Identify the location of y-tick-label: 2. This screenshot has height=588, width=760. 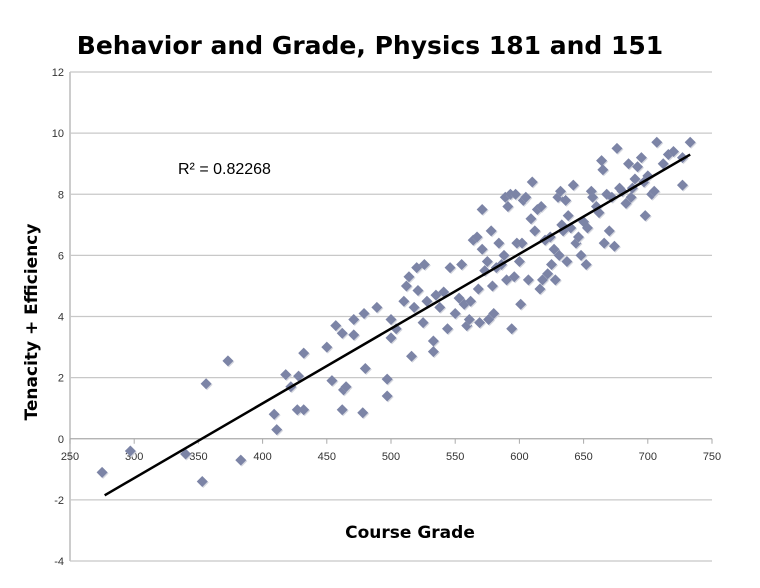
(61, 379).